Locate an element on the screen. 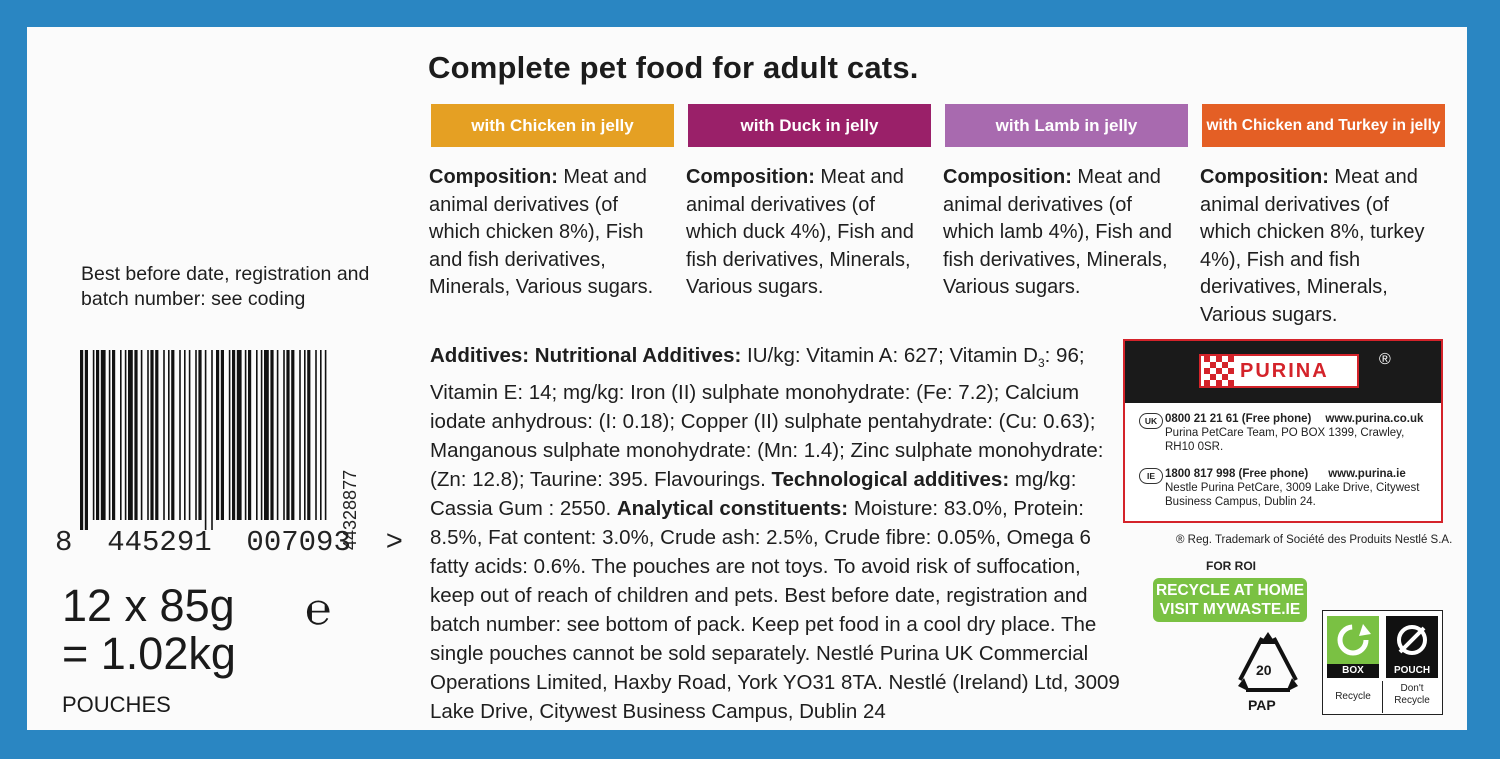 This screenshot has width=1500, height=759. barcode-vertical-code: 44328877 is located at coordinates (350, 500).